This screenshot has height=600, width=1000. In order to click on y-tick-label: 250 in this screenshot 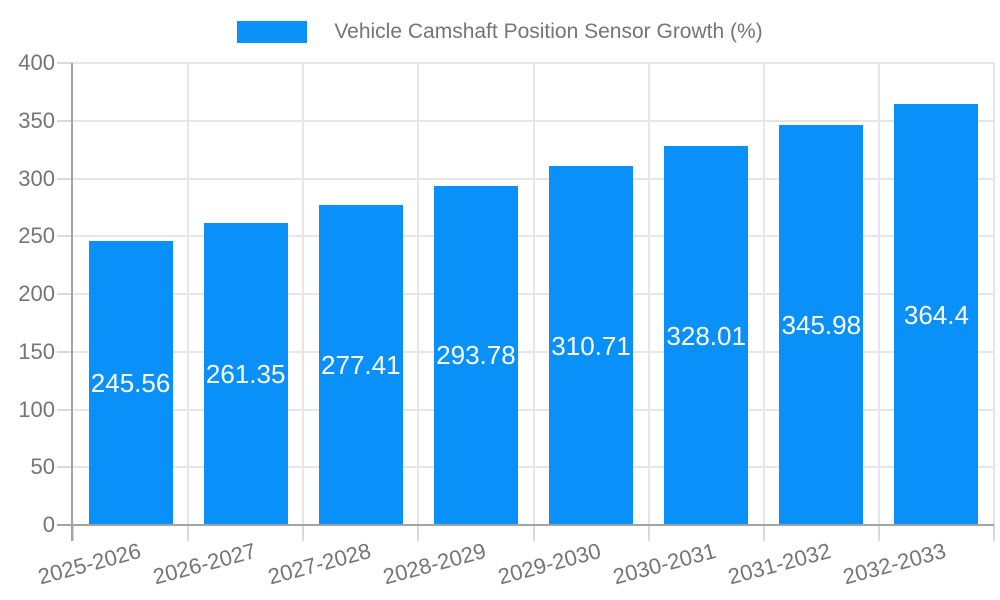, I will do `click(36, 236)`.